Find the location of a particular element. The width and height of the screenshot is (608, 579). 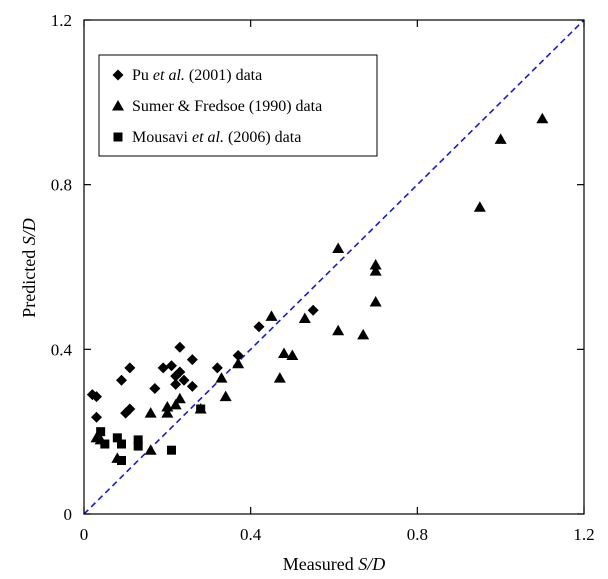

x-tick-label: 0.8 is located at coordinates (417, 534).